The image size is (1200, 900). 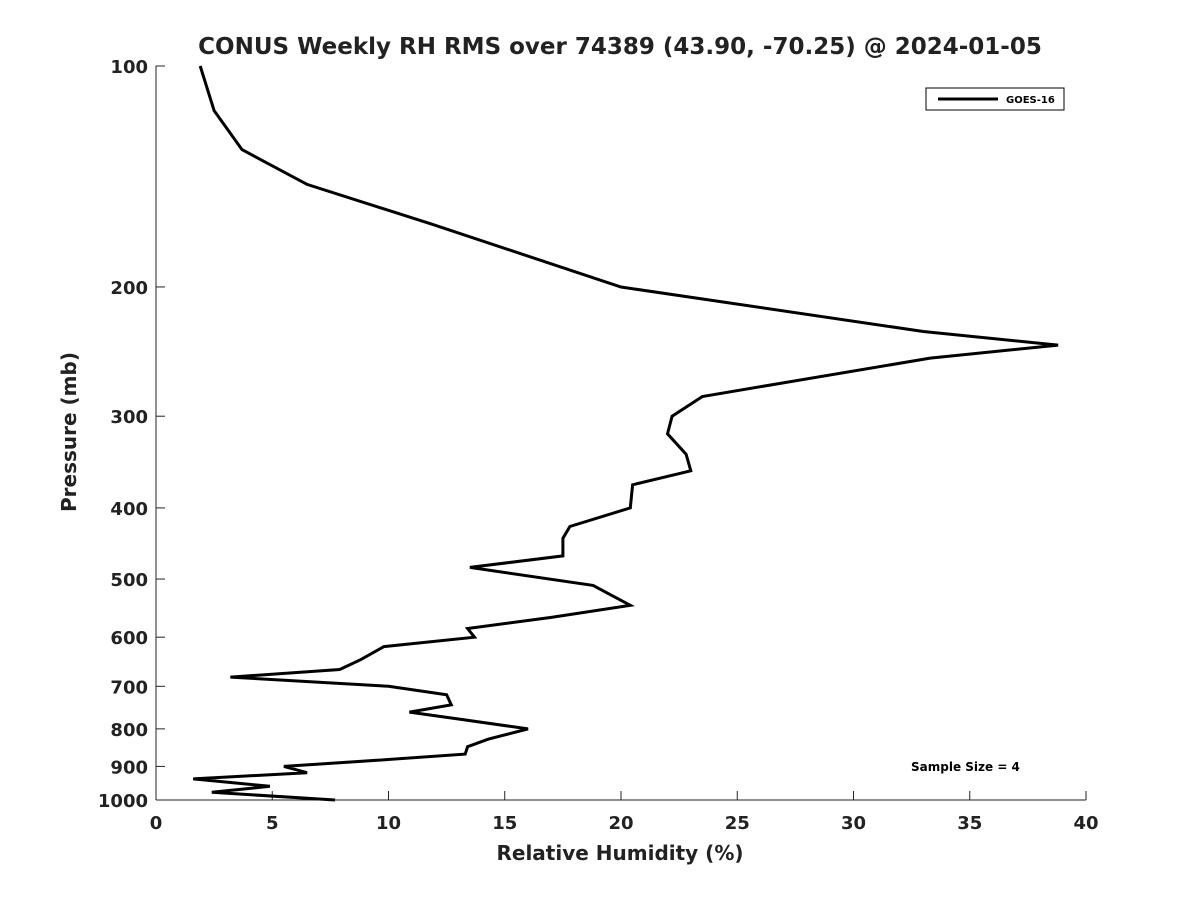 I want to click on y-tick-label: 300, so click(x=129, y=417).